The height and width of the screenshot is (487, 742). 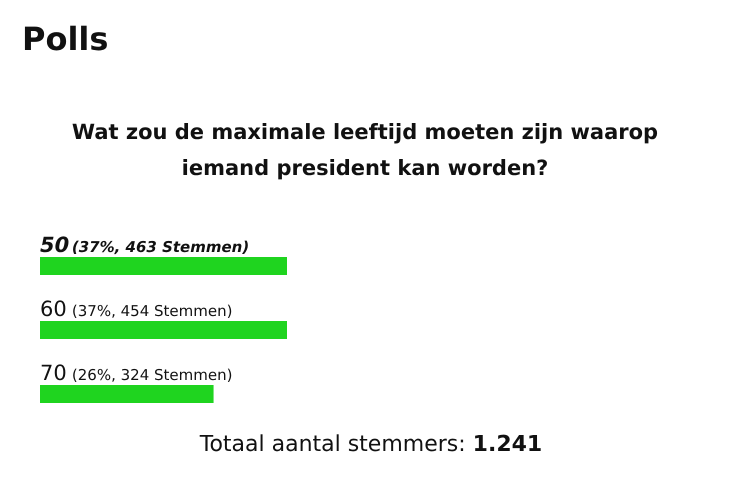 I want to click on data-label: (26%, 324 Stemmen), so click(x=152, y=375).